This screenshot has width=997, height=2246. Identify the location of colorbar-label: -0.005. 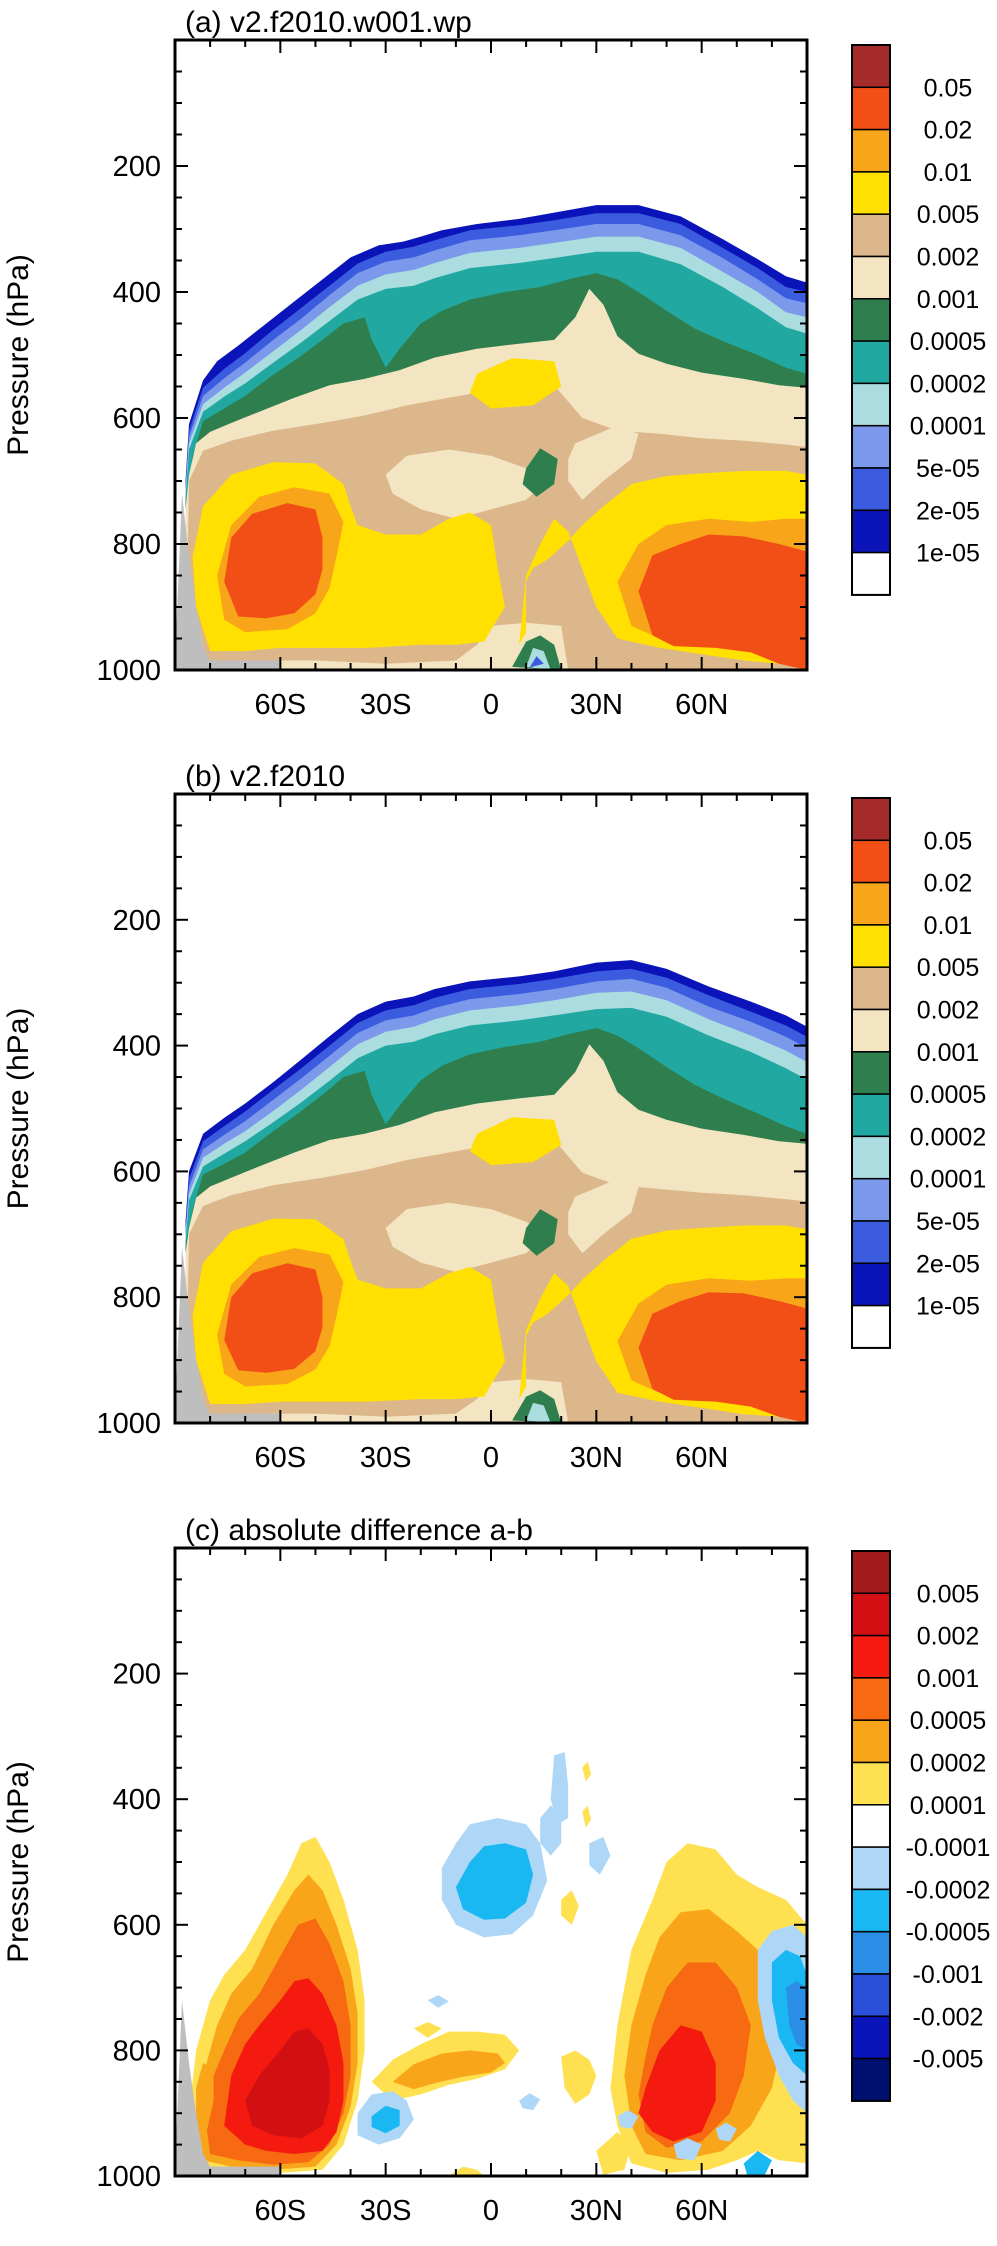
(948, 2060).